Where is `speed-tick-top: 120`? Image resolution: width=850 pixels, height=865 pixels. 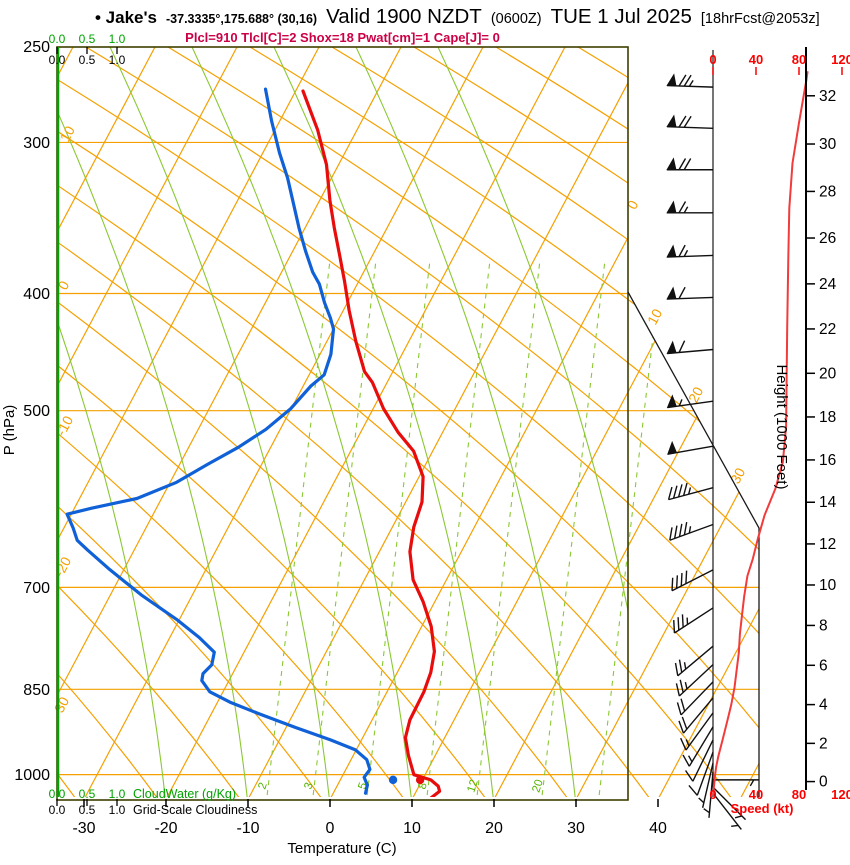 speed-tick-top: 120 is located at coordinates (840, 59).